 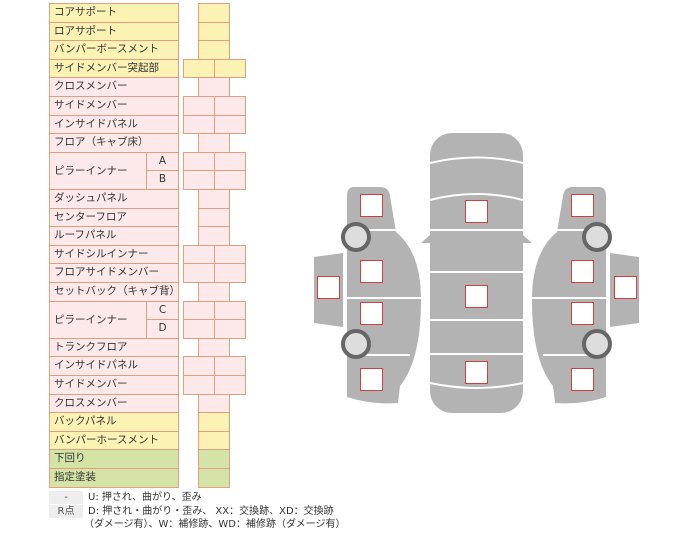 I want to click on mirror-right, so click(x=527, y=239).